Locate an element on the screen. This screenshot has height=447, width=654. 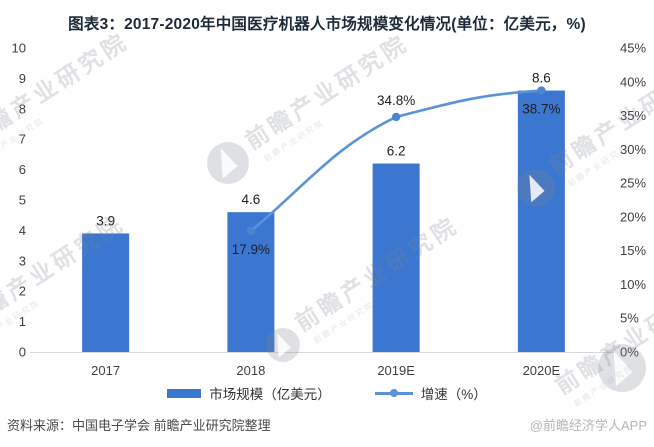
footer: 资料来源：中国电子学会 前瞻产业研究院整理 @前瞻经济学人APP is located at coordinates (327, 424).